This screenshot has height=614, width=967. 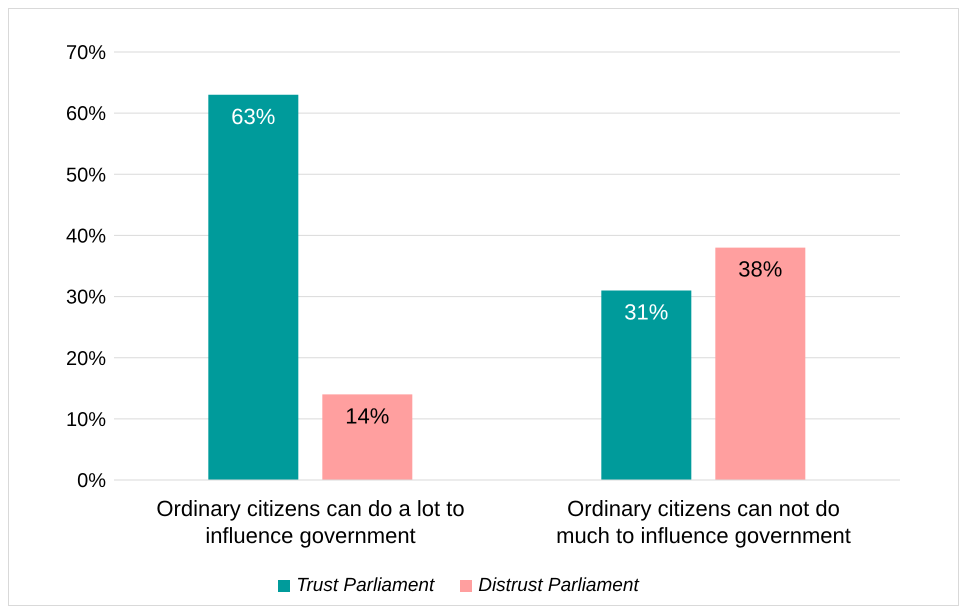 I want to click on y-tick-label: 70%, so click(x=86, y=53).